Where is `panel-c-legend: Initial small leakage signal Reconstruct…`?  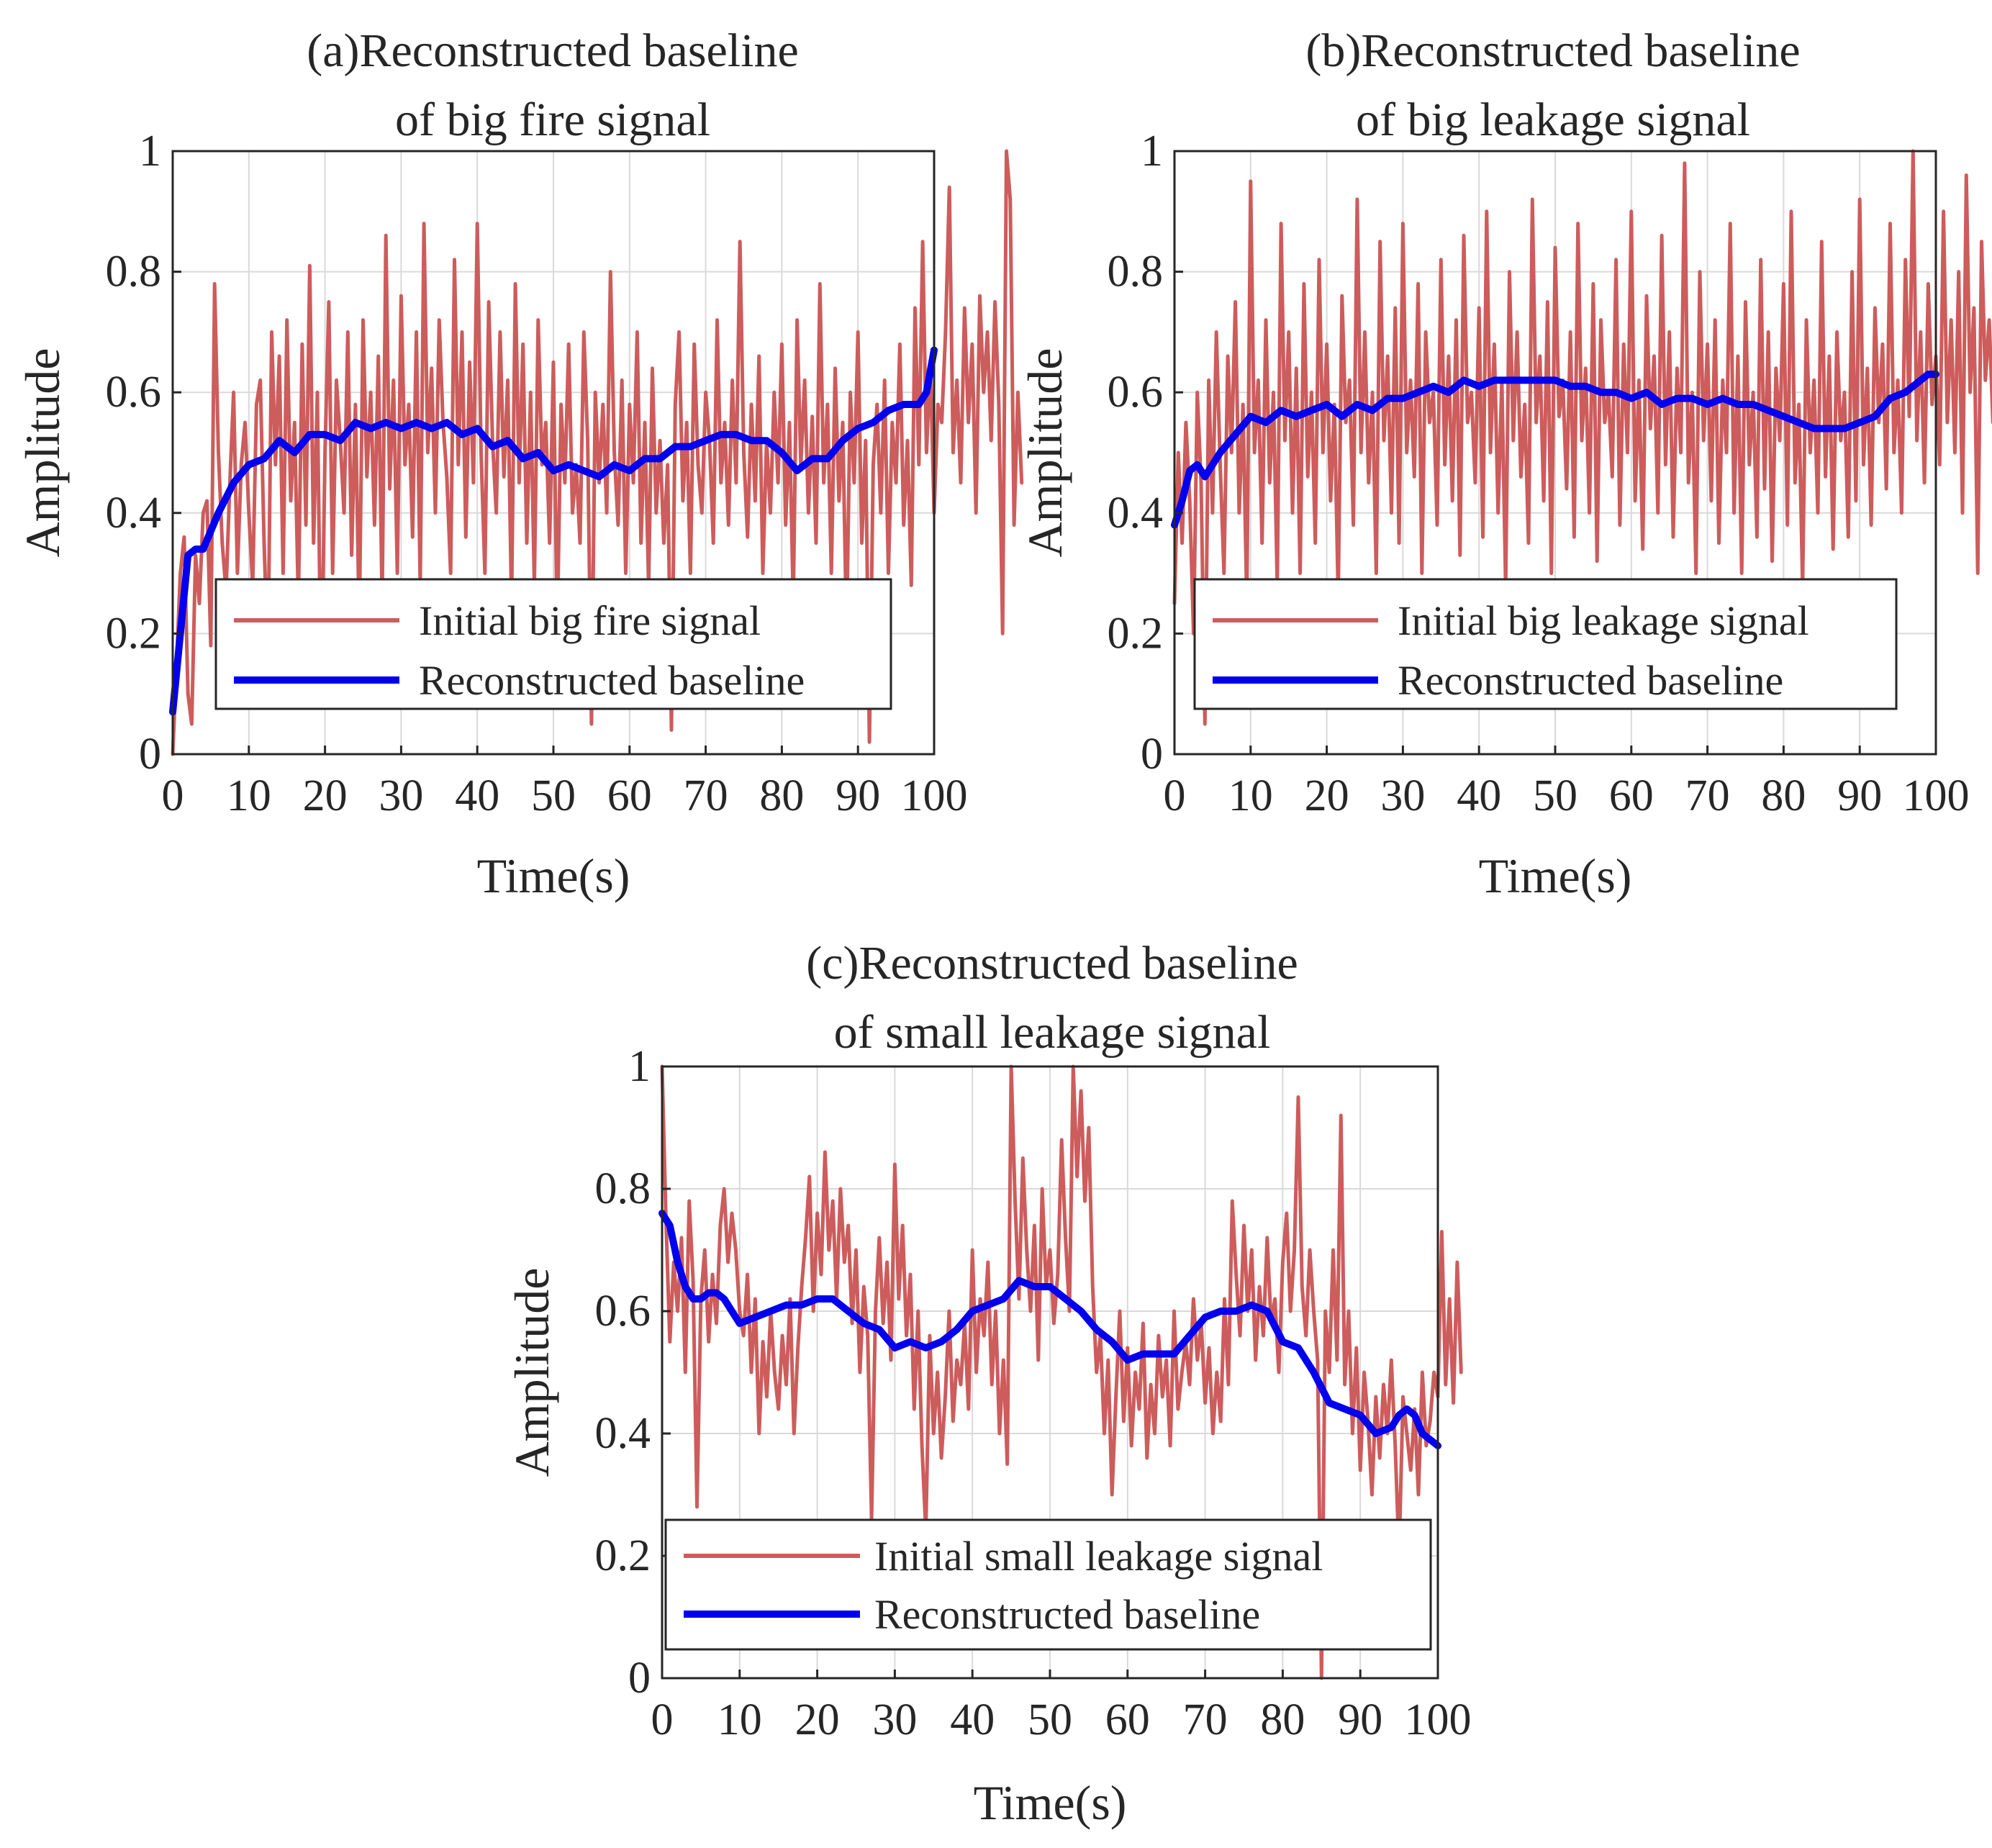 panel-c-legend: Initial small leakage signal Reconstruct… is located at coordinates (1048, 1584).